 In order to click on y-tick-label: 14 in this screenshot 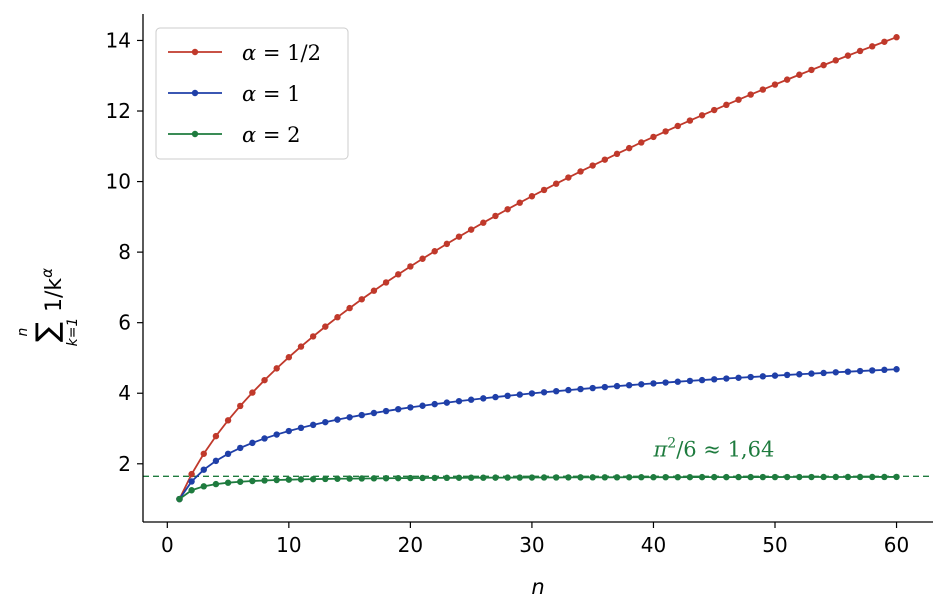, I will do `click(118, 40)`.